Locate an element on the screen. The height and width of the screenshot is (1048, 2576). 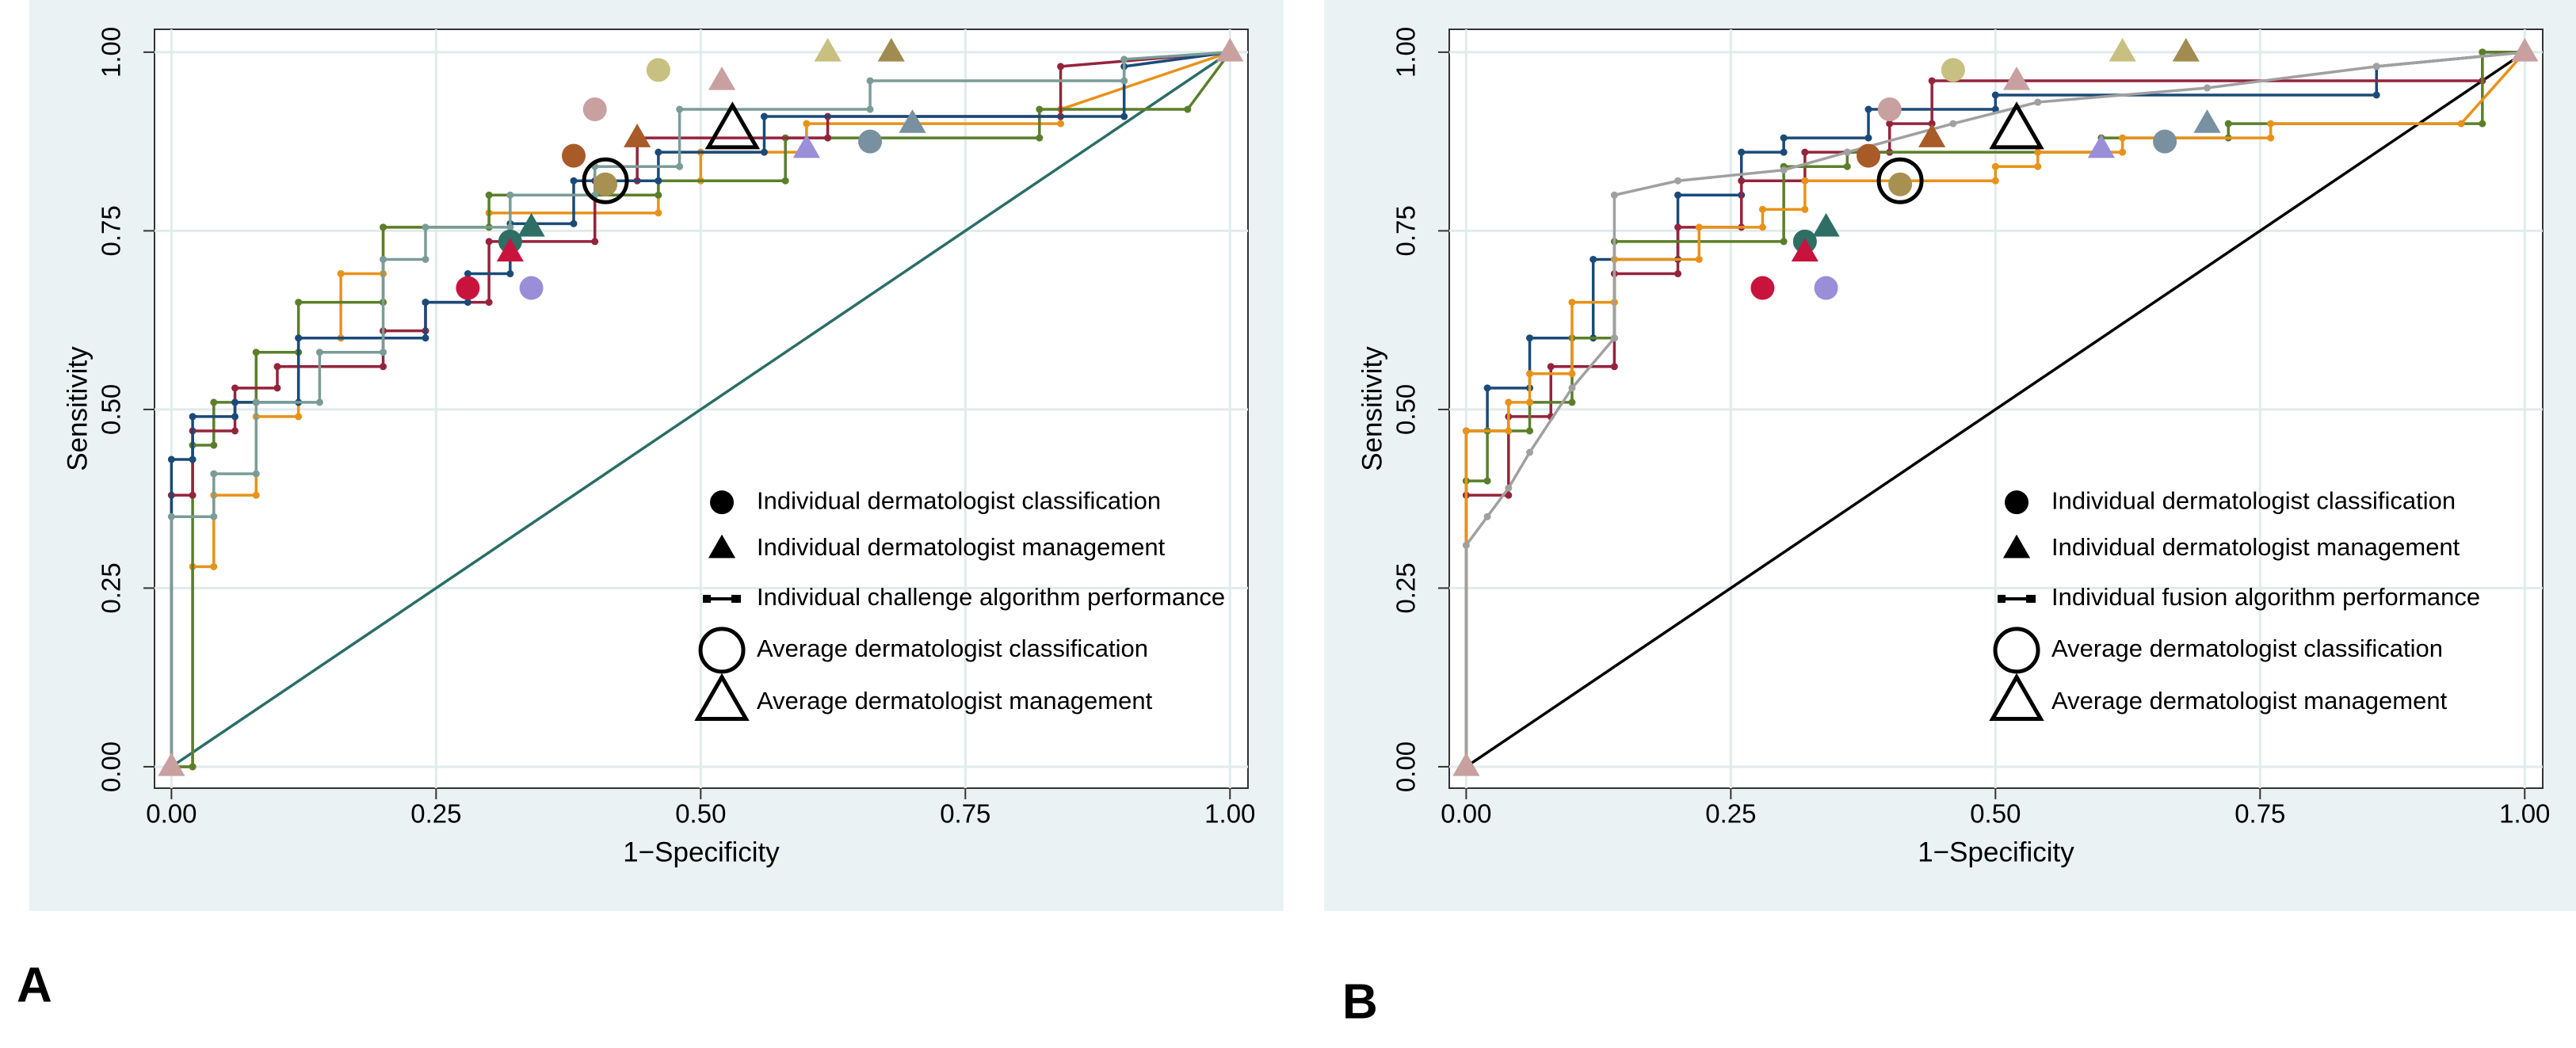
panel-label: B is located at coordinates (1360, 1001).